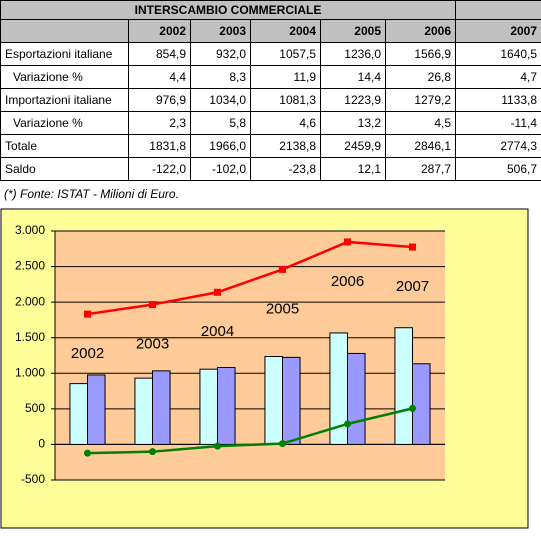 The image size is (541, 546). Describe the element at coordinates (152, 344) in the screenshot. I see `category-label: 2003` at that location.